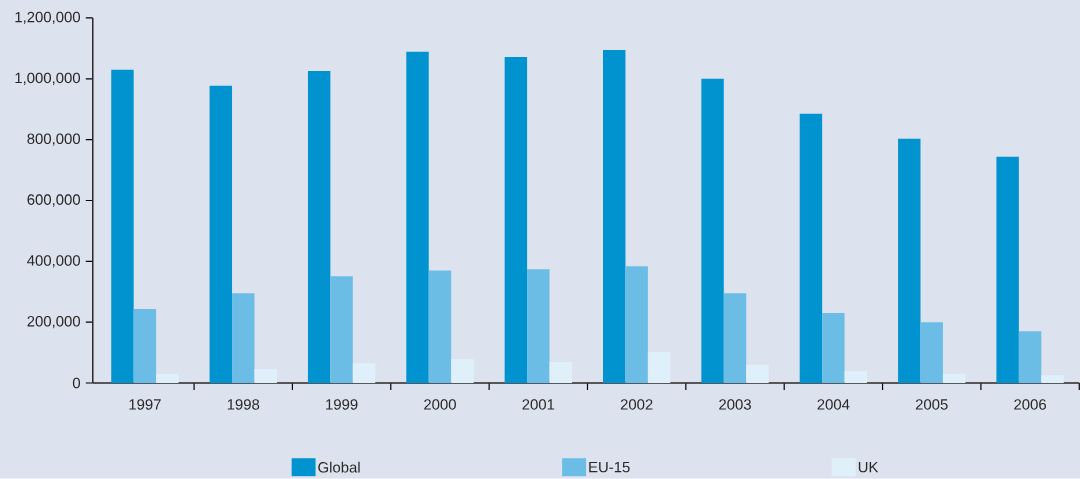  I want to click on x-tick-label: 2000, so click(440, 404).